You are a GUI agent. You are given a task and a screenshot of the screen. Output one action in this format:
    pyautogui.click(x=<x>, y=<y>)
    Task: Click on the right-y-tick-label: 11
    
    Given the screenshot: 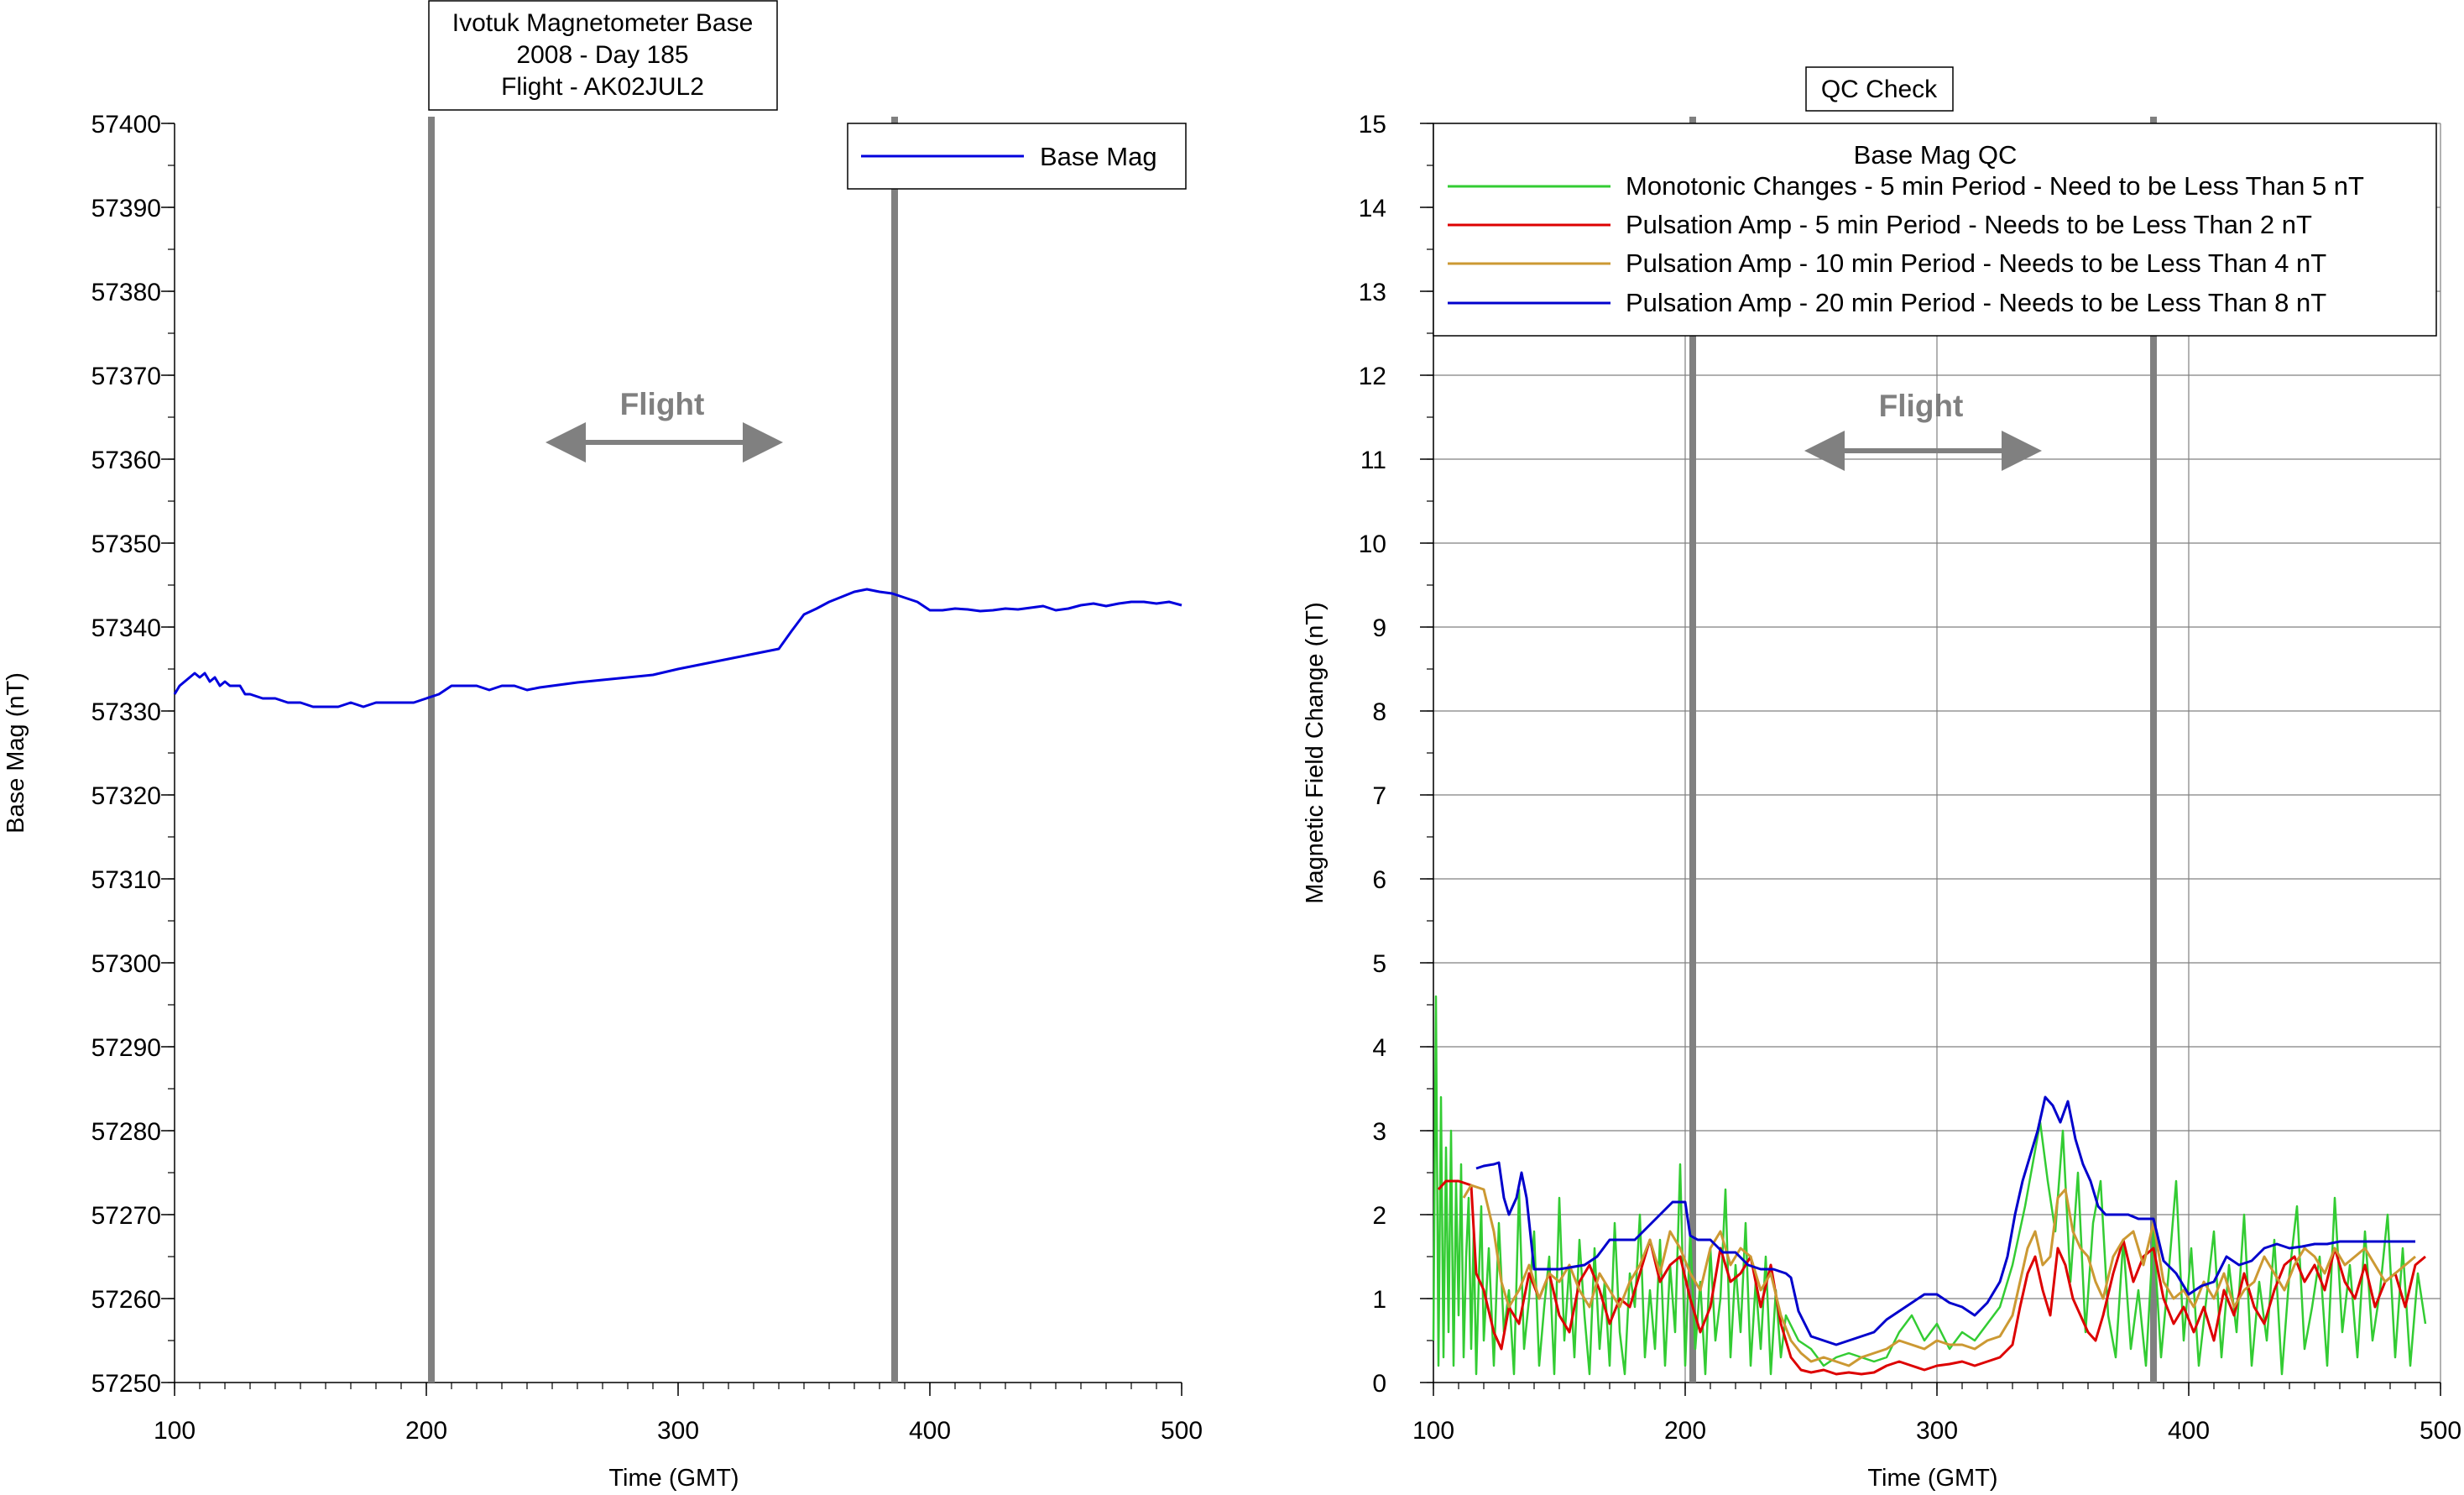 What is the action you would take?
    pyautogui.click(x=1373, y=461)
    